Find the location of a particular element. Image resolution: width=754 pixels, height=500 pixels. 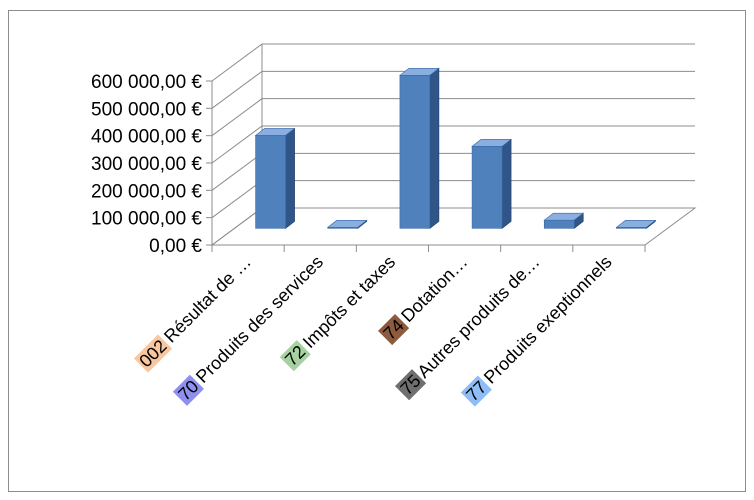

category-name: Produits exeptionnels is located at coordinates (545, 321).